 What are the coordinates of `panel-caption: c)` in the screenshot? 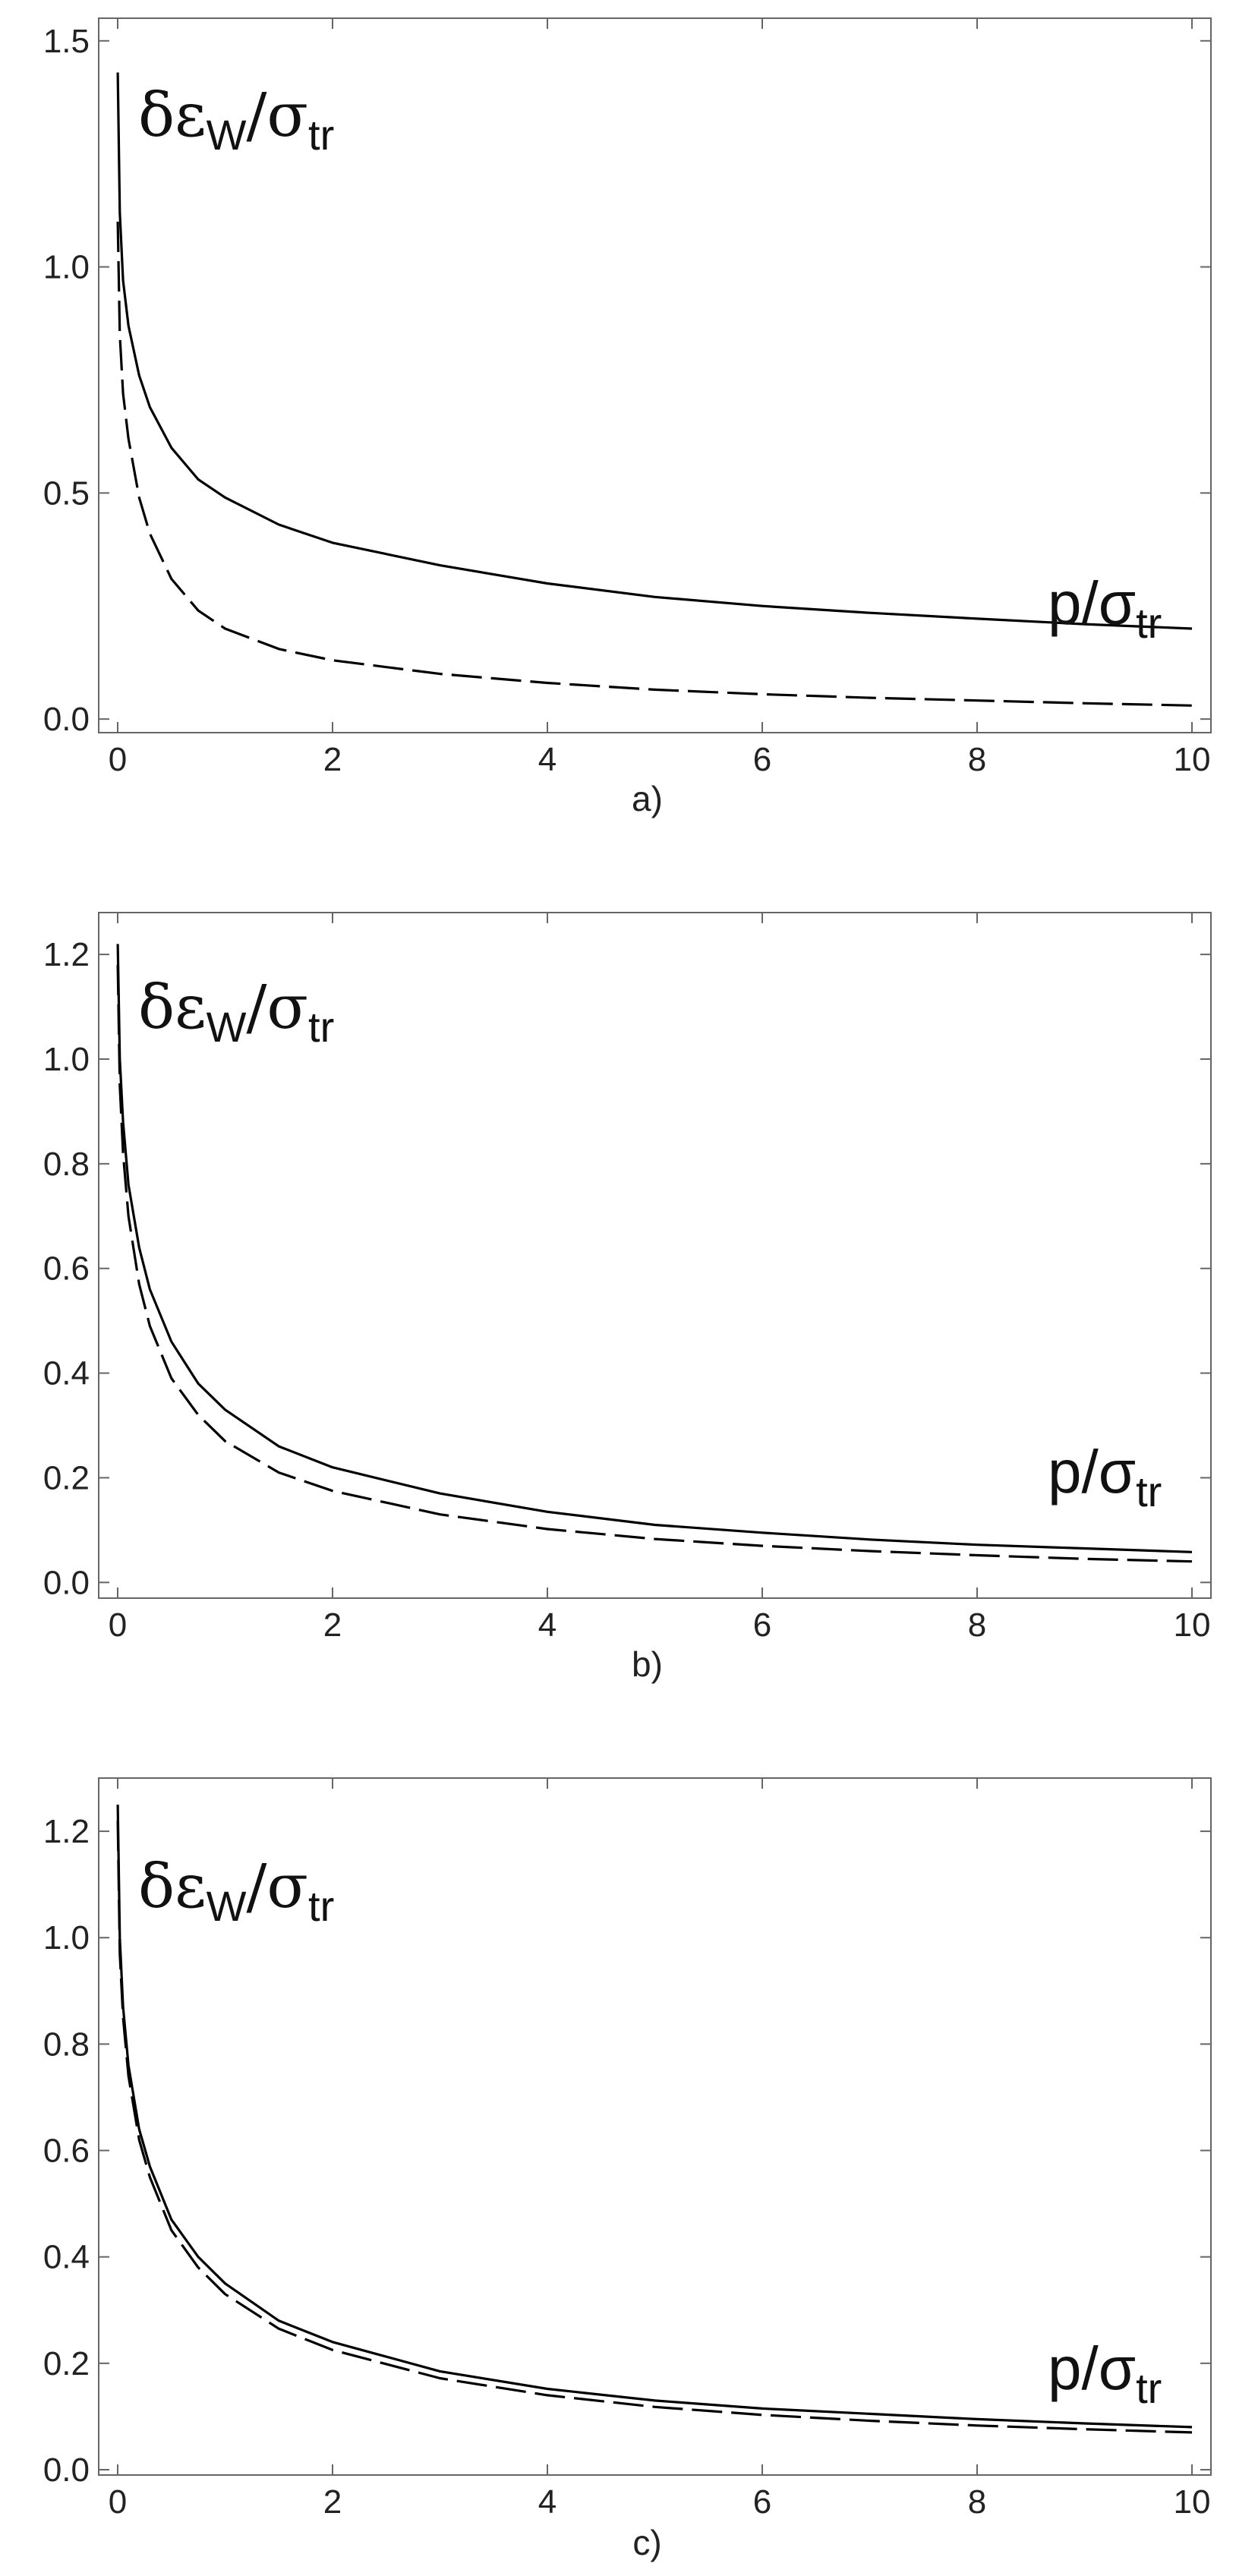 It's located at (646, 2542).